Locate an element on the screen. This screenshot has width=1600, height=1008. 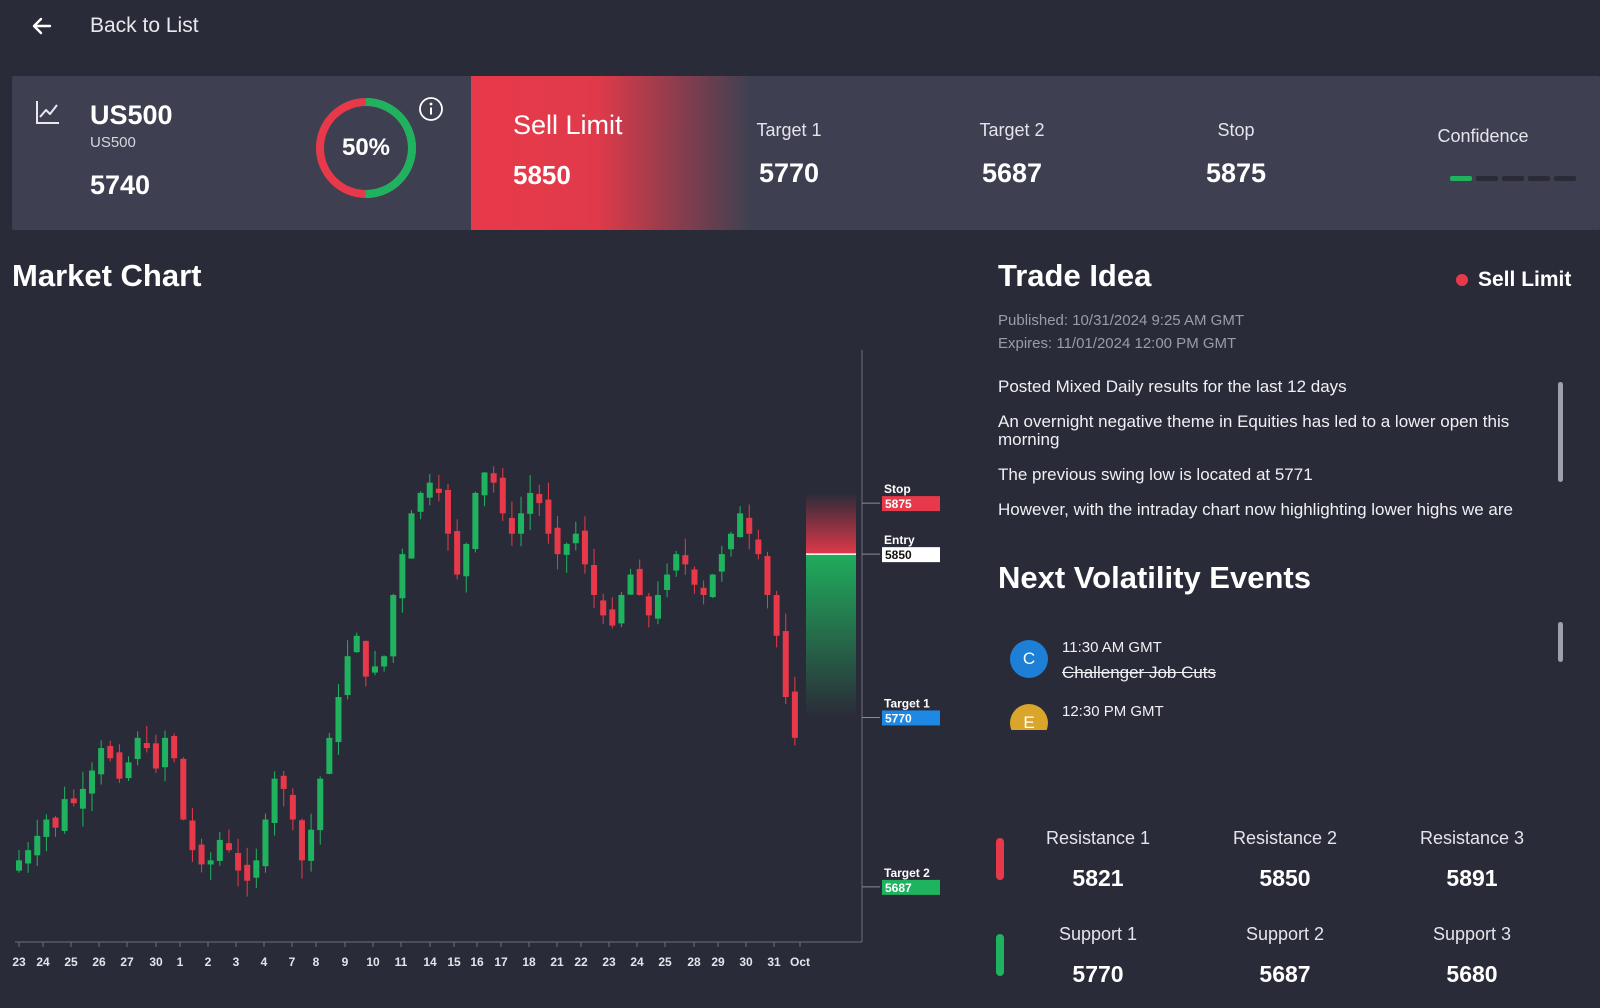
stop-label: Stop is located at coordinates (1236, 130).